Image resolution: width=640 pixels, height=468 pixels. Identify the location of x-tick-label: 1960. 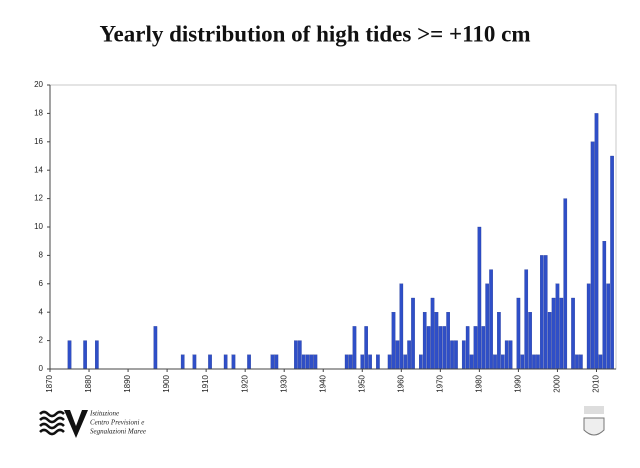
(400, 383).